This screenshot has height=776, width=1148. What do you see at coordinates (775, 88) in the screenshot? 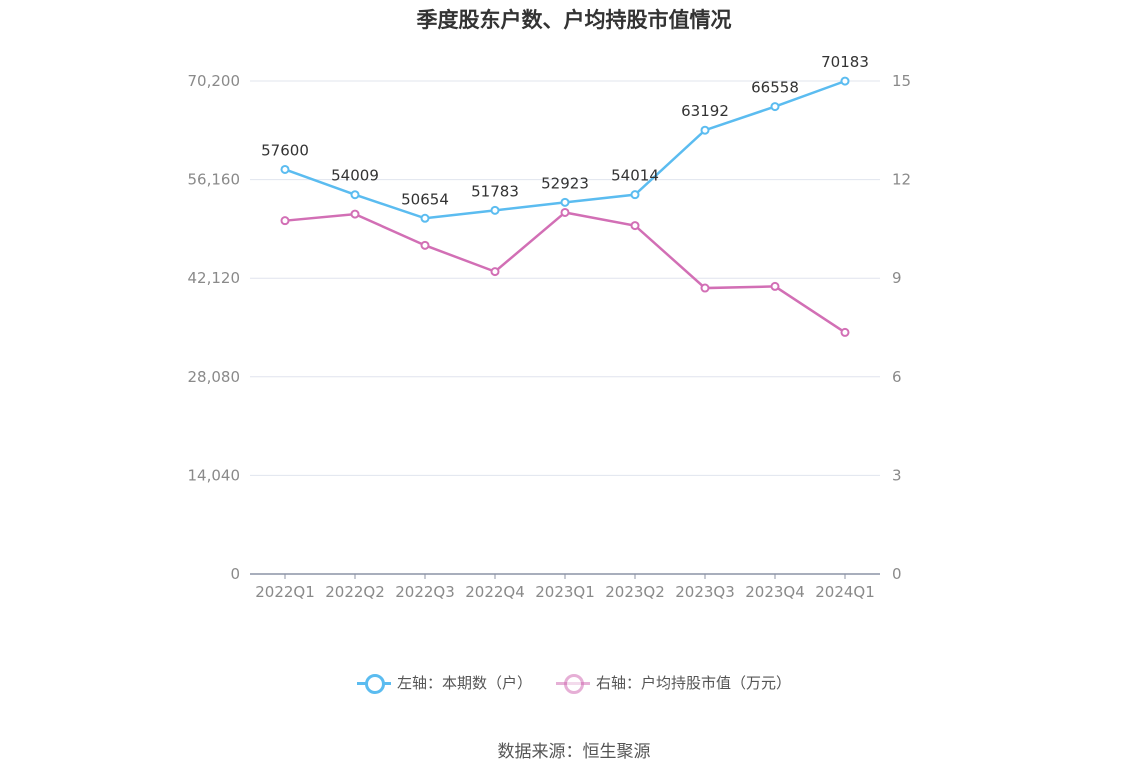
I see `data-label: 66558` at bounding box center [775, 88].